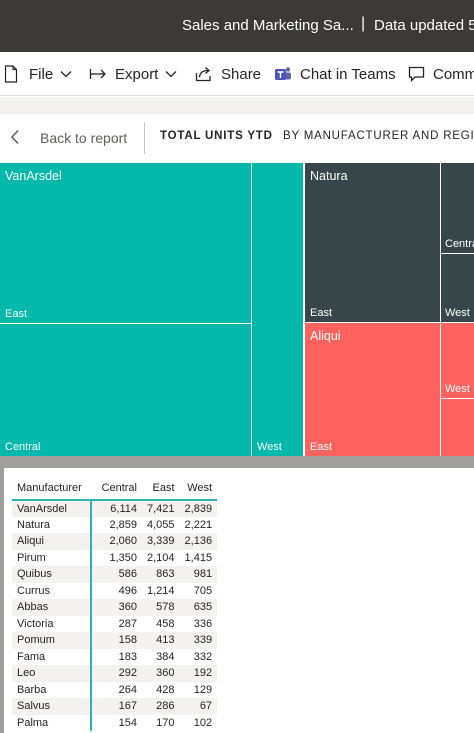  Describe the element at coordinates (161, 508) in the screenshot. I see `value-cell: 7,421` at that location.